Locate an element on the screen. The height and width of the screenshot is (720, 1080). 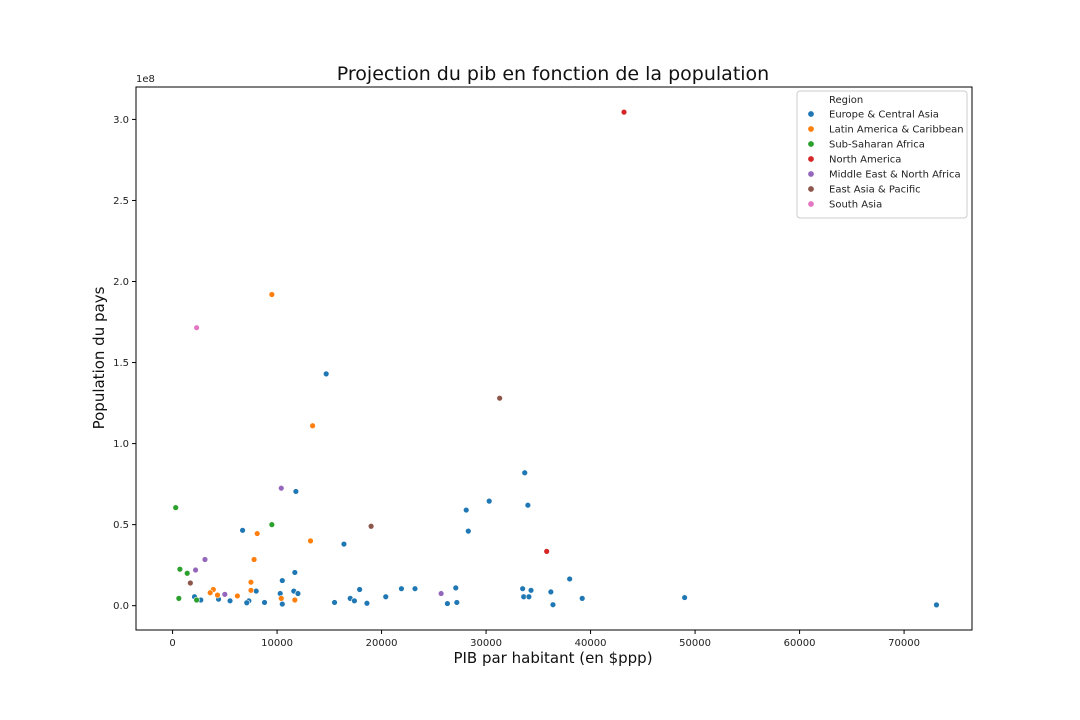
y-axis-offset-label: 1e8 is located at coordinates (145, 79).